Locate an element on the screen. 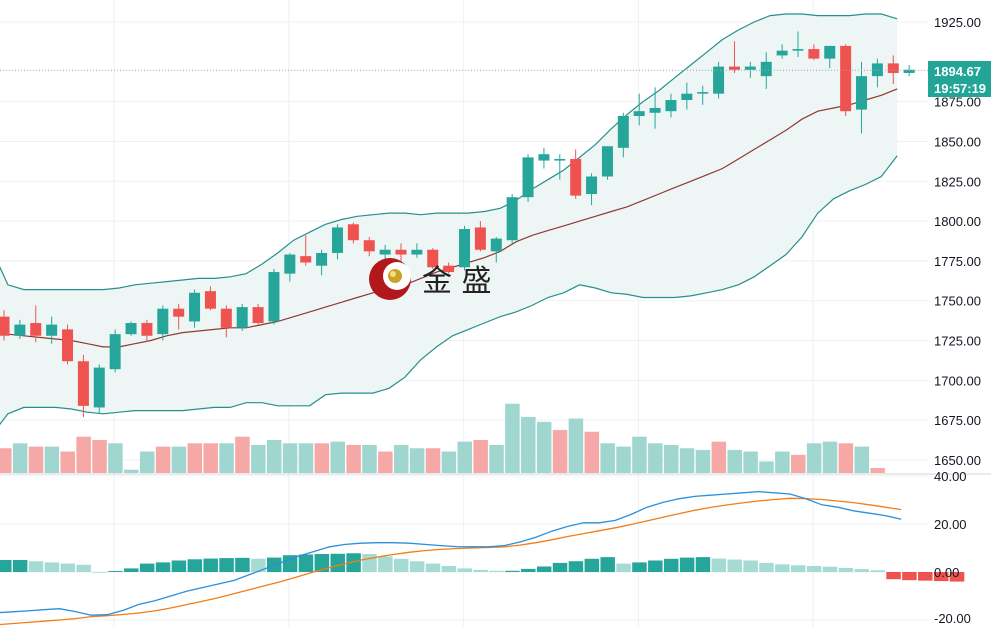 This screenshot has width=991, height=627. oscillator-axis-tick-label: 40.00 is located at coordinates (950, 476).